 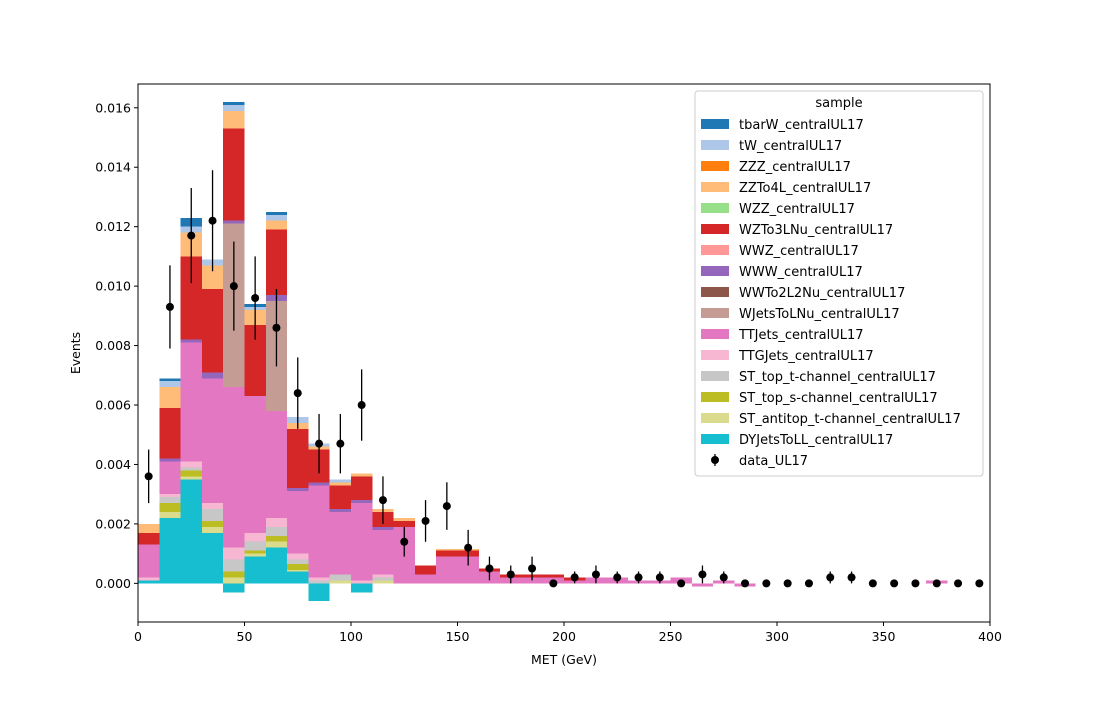 I want to click on legend-label: tbarW_centralUL17, so click(x=801, y=125).